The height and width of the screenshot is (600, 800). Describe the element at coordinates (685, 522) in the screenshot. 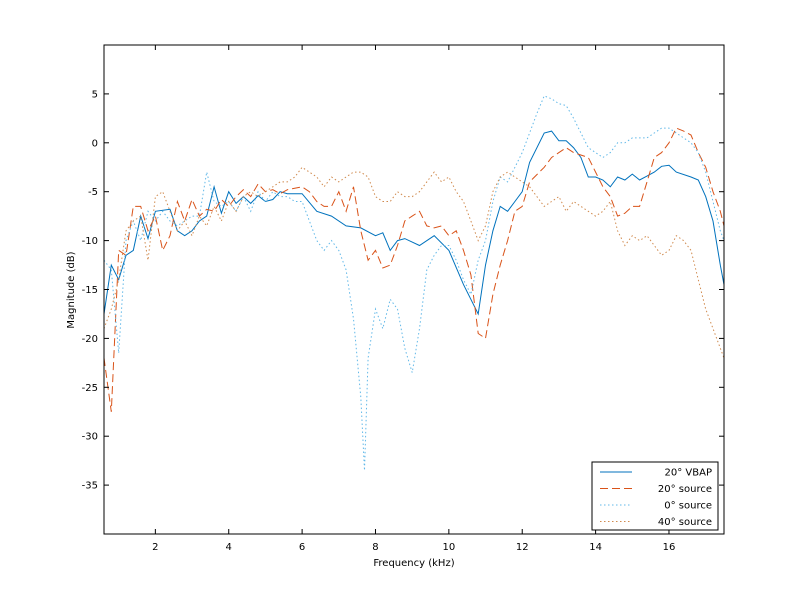

I see `legend-label-4: 40° source` at that location.